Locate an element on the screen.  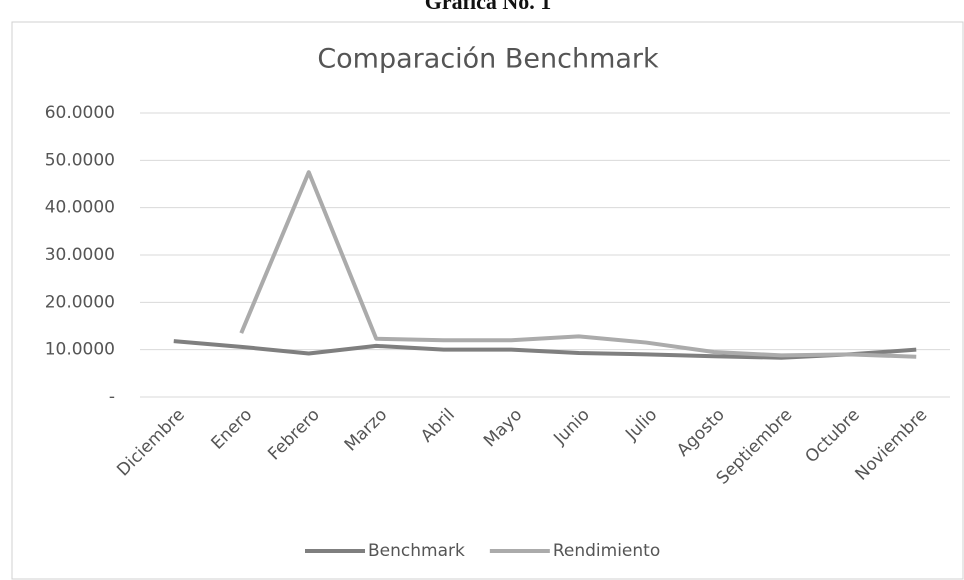
y-tick-label: - is located at coordinates (112, 397).